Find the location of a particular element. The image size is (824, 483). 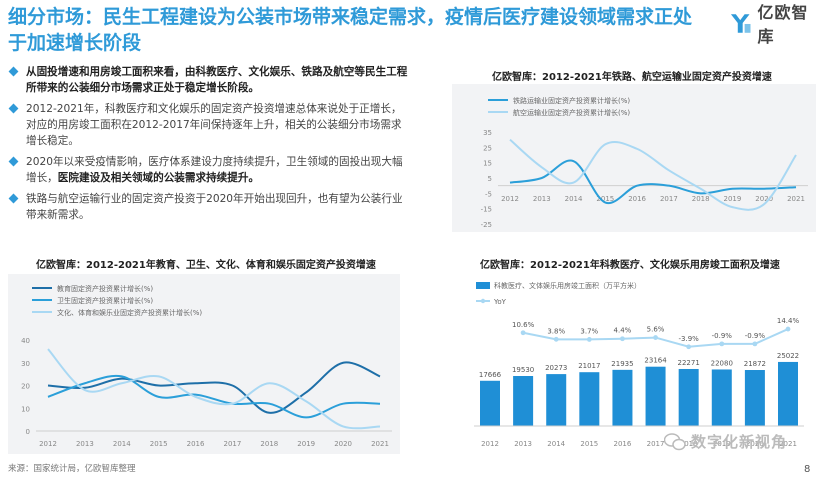

bar-value-label: 23164 is located at coordinates (655, 361).